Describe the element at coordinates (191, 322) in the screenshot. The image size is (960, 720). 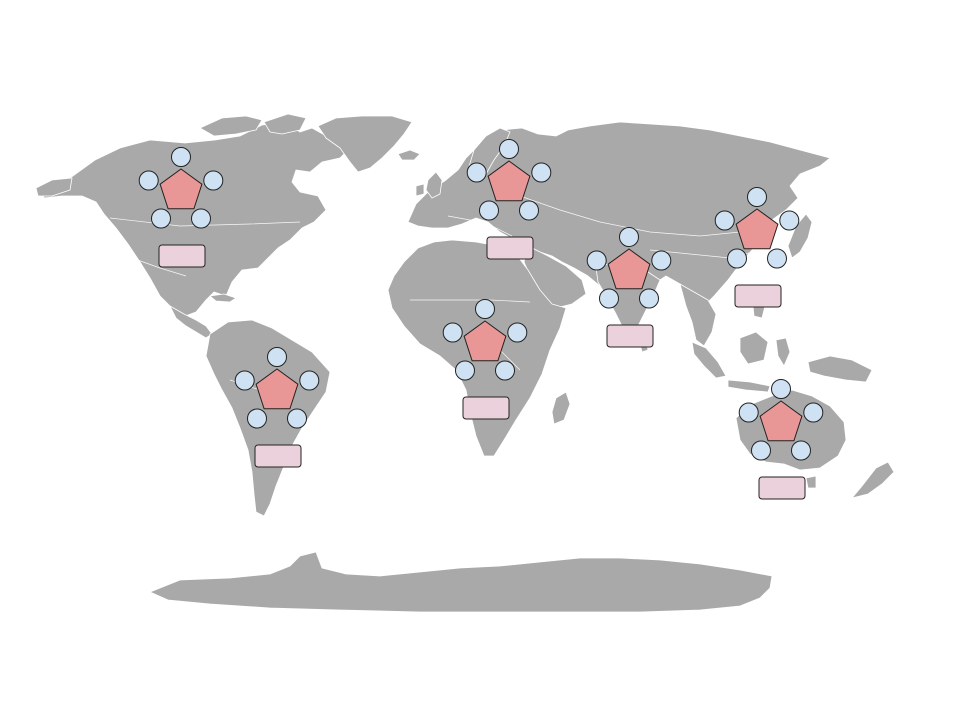
I see `landmass-central-america` at that location.